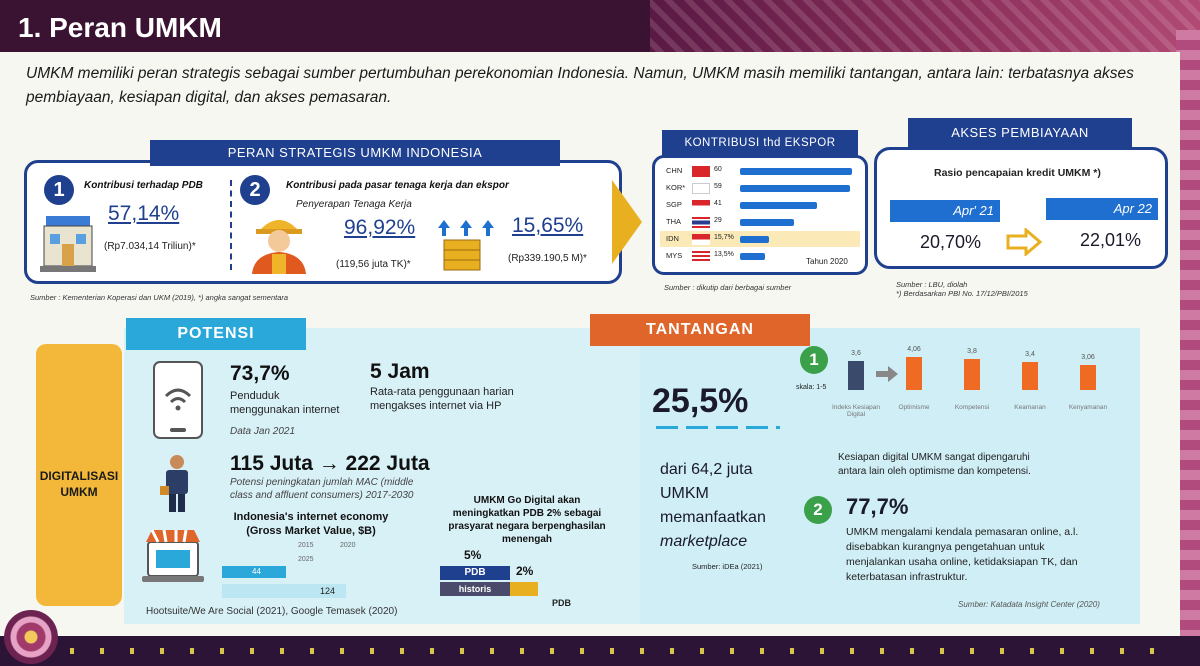 This screenshot has width=1200, height=666. Describe the element at coordinates (674, 170) in the screenshot. I see `ekspor-country: CHN` at that location.